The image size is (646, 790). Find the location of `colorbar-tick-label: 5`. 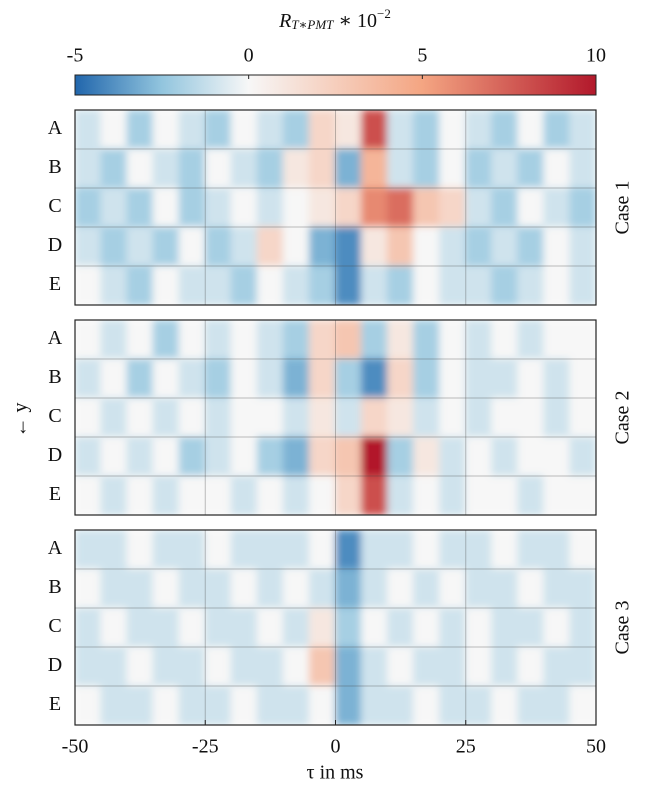

colorbar-tick-label: 5 is located at coordinates (422, 56).